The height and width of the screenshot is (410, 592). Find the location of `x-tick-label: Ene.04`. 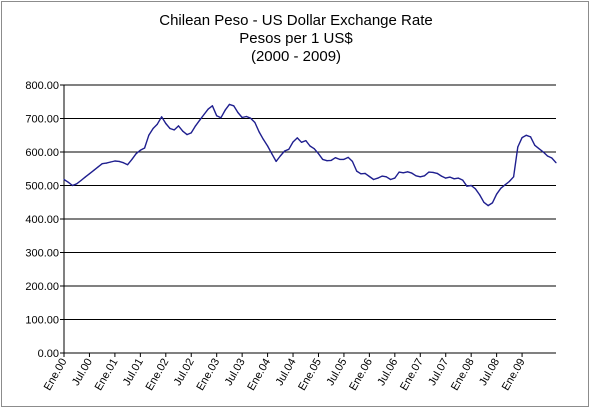

x-tick-label: Ene.04 is located at coordinates (259, 375).